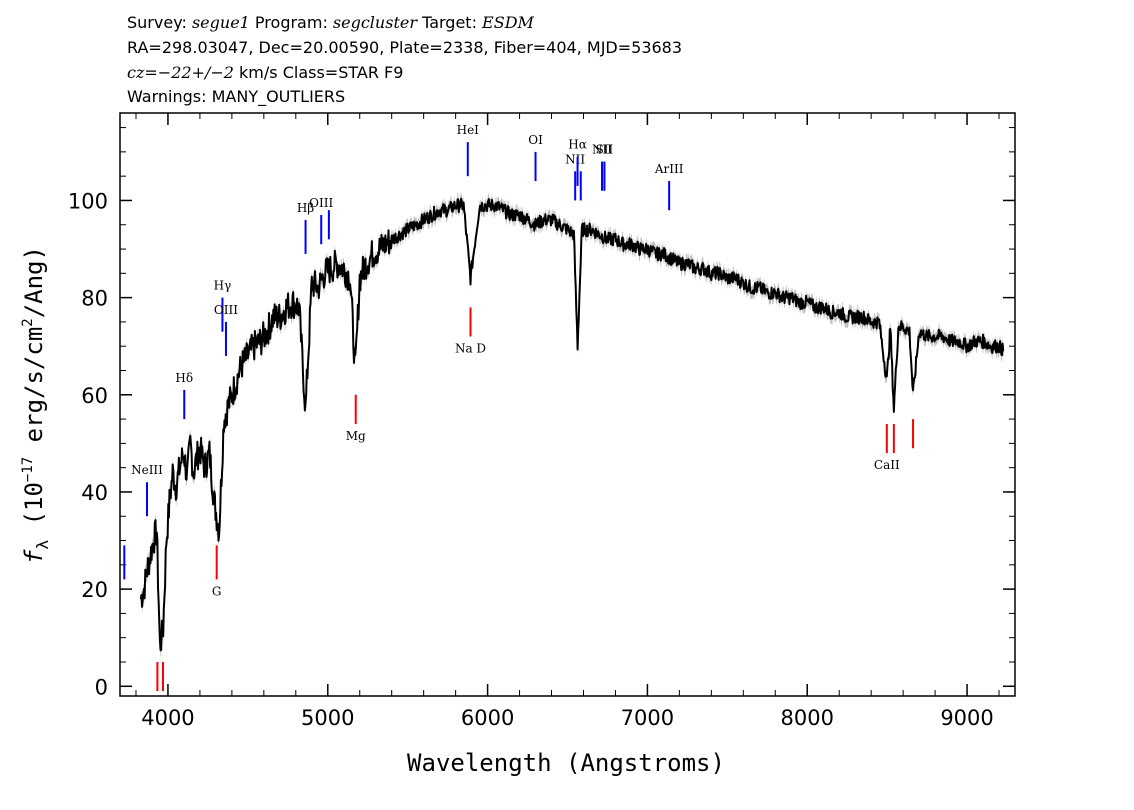 This screenshot has width=1134, height=810. Describe the element at coordinates (577, 145) in the screenshot. I see `emission-label: Hα` at that location.